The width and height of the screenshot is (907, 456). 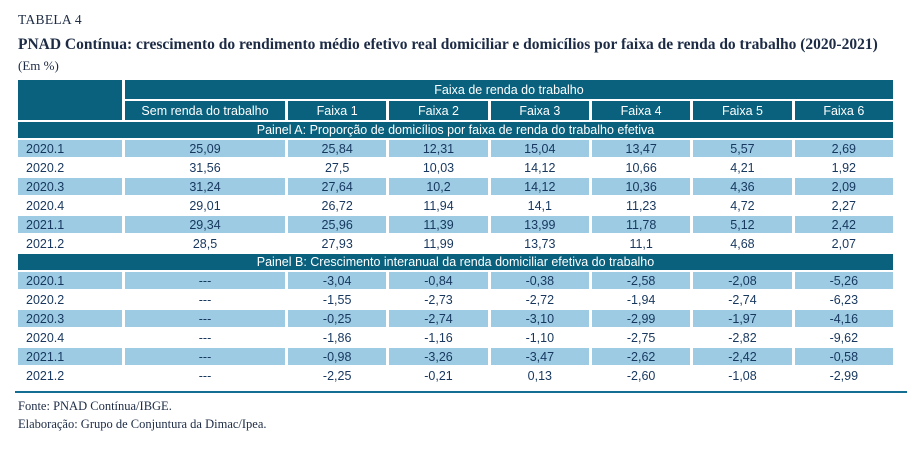 What do you see at coordinates (438, 225) in the screenshot?
I see `cell-value: 11,39` at bounding box center [438, 225].